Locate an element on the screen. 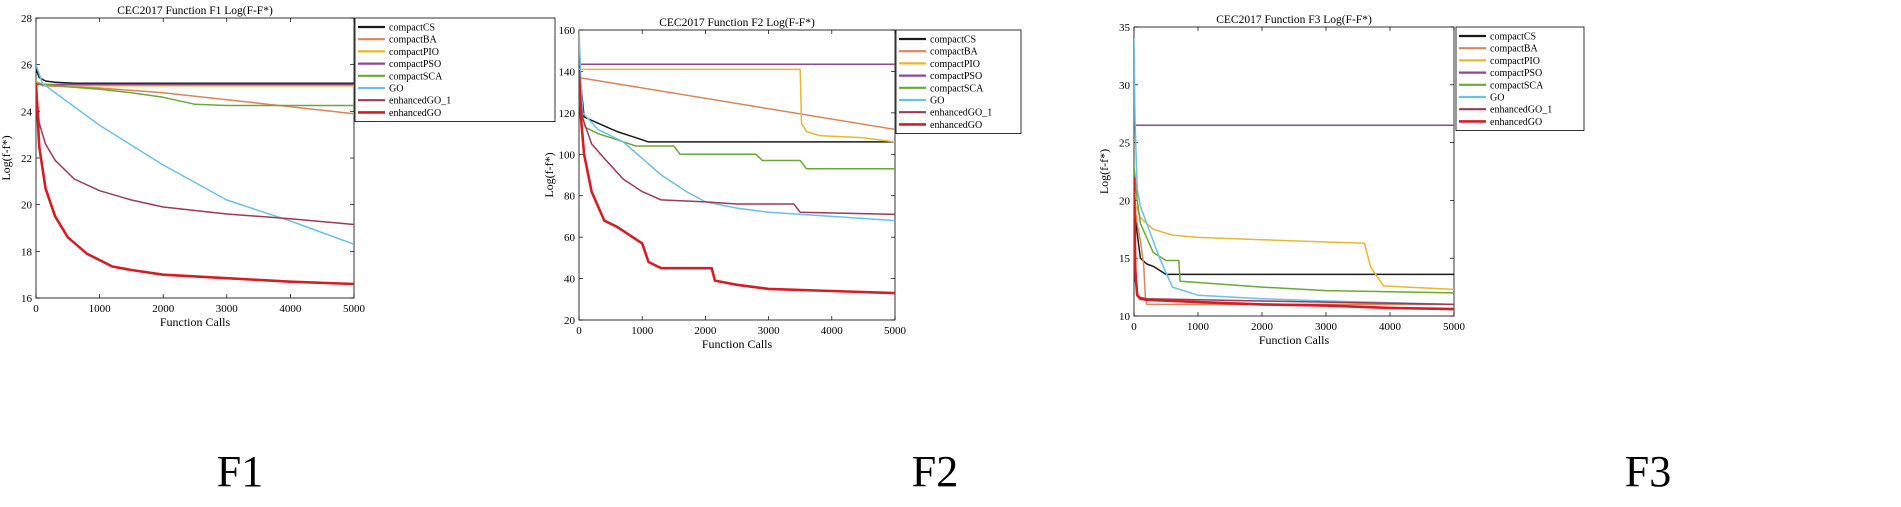 The width and height of the screenshot is (1901, 507). y-tick-label: 28 is located at coordinates (27, 19).